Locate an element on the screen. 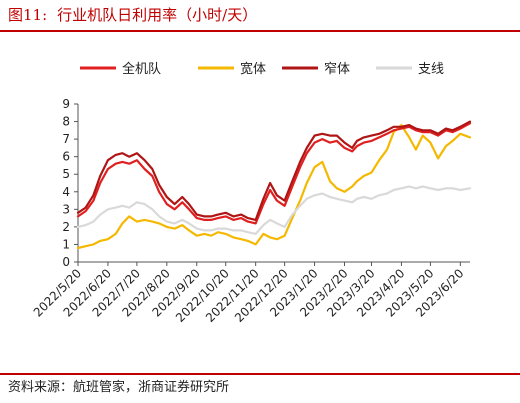 This screenshot has height=403, width=520. y-tick-label: 5 is located at coordinates (66, 174).